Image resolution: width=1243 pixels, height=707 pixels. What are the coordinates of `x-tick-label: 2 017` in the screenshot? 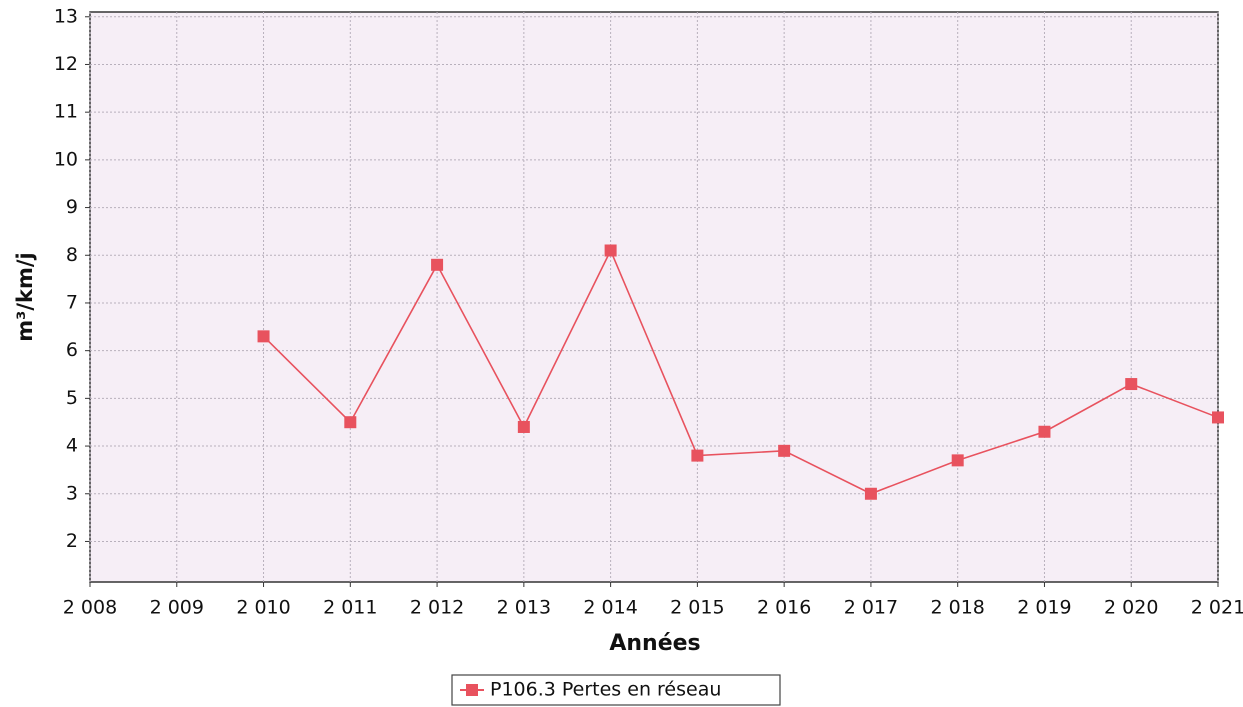 It's located at (871, 608).